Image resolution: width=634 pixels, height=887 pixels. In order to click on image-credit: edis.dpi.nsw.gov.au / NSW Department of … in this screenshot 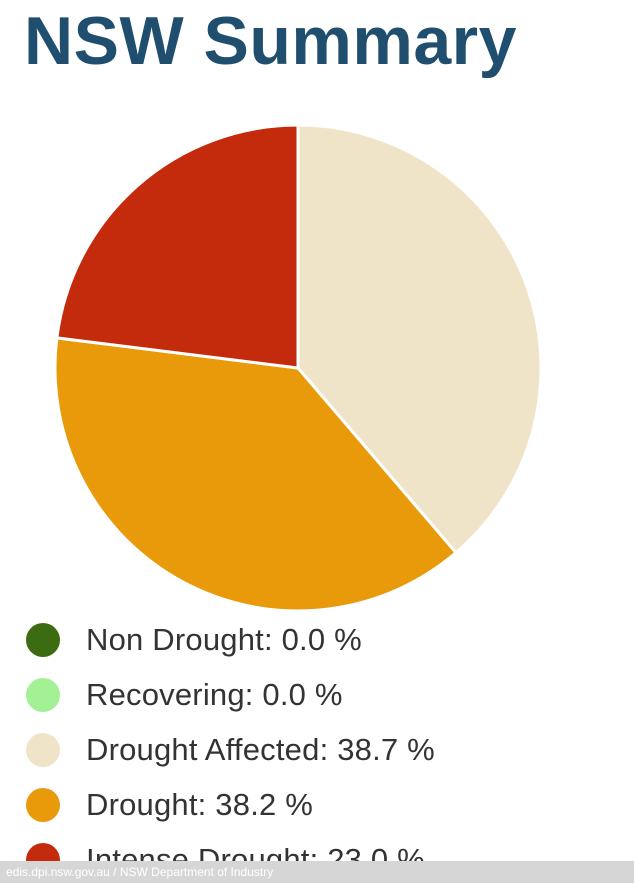, I will do `click(140, 872)`.